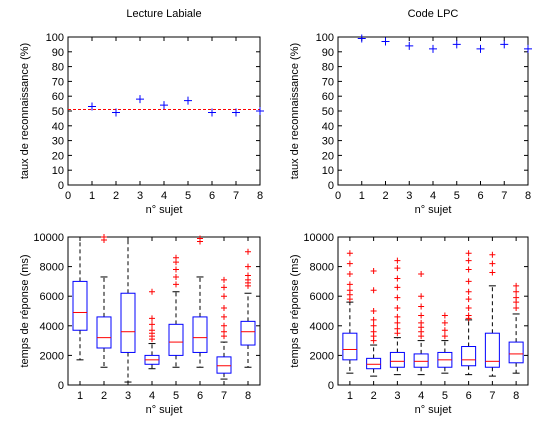 The width and height of the screenshot is (534, 421). What do you see at coordinates (260, 196) in the screenshot?
I see `x-tick-label: 8` at bounding box center [260, 196].